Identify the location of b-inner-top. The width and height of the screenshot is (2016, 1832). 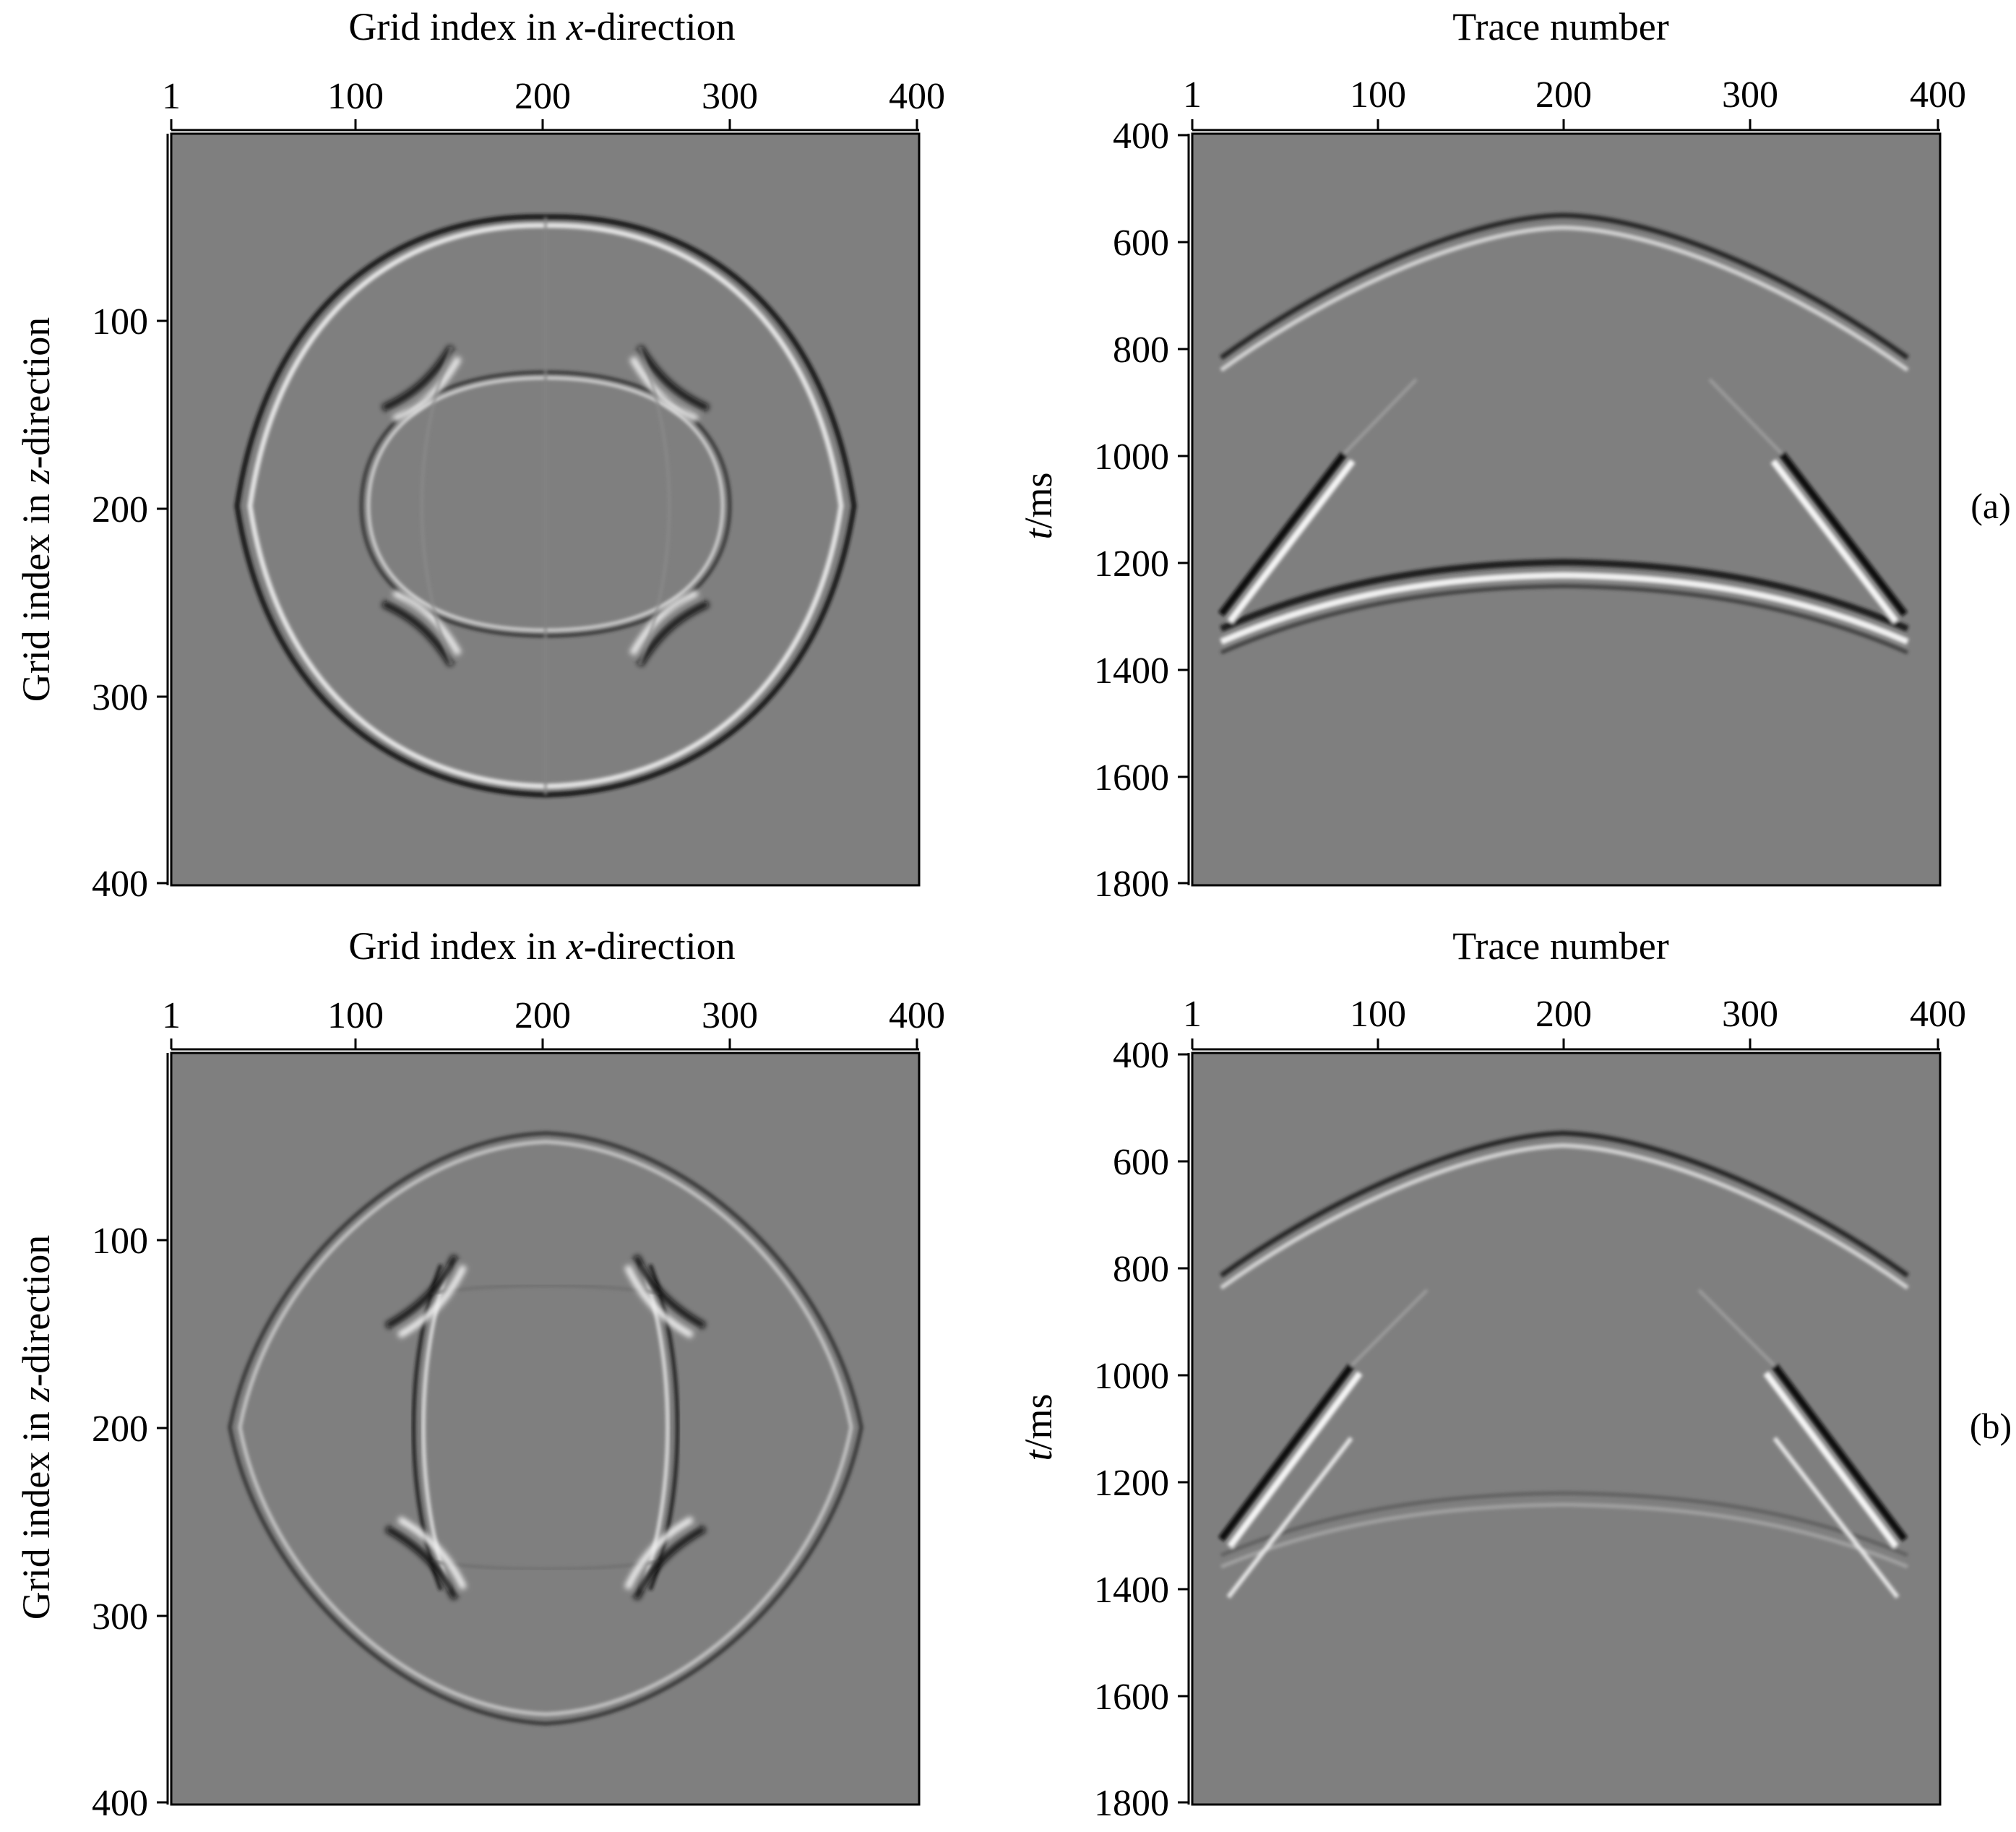
(545, 1289).